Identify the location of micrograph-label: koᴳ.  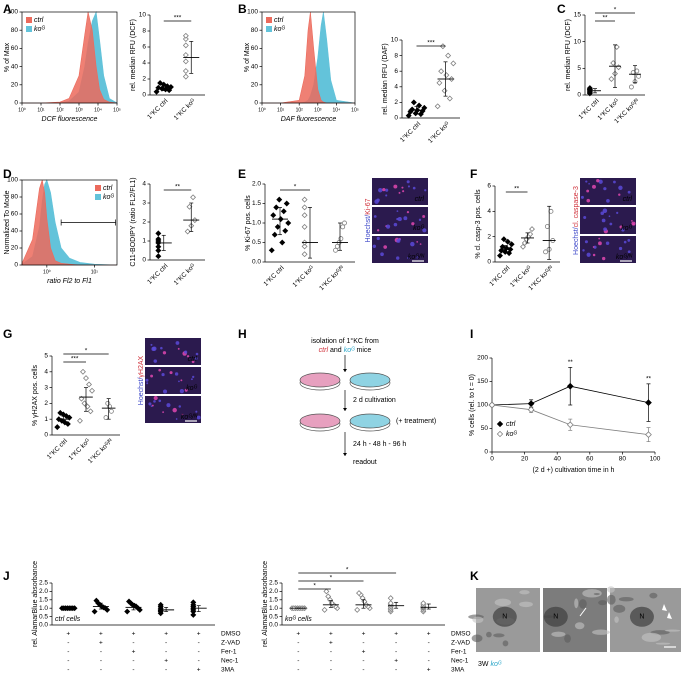
(191, 388).